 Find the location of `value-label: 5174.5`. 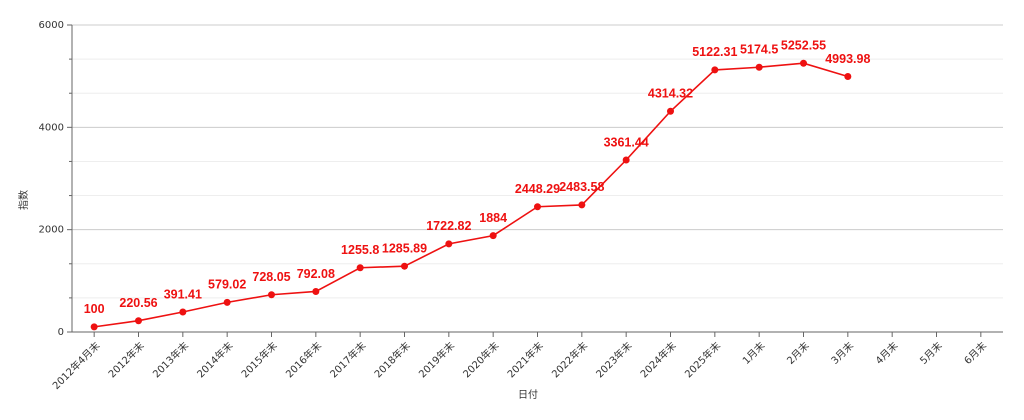

value-label: 5174.5 is located at coordinates (759, 50).